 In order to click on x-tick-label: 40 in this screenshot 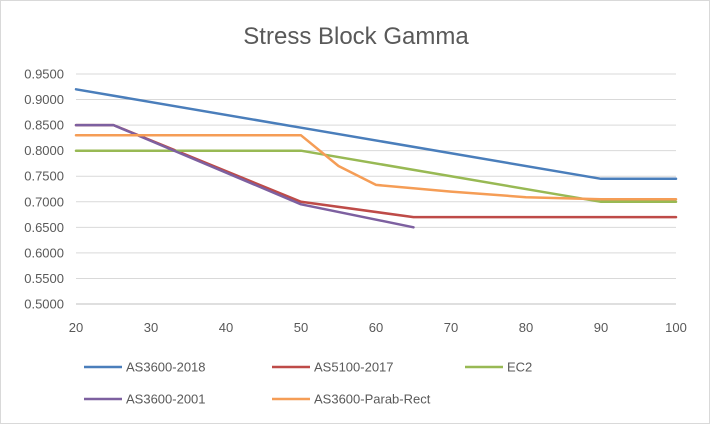, I will do `click(226, 327)`.